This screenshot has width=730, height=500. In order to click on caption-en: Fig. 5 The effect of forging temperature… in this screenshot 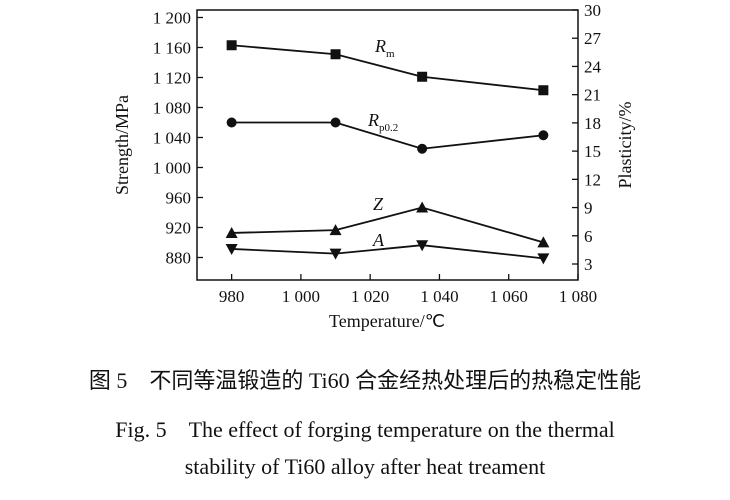, I will do `click(365, 429)`.